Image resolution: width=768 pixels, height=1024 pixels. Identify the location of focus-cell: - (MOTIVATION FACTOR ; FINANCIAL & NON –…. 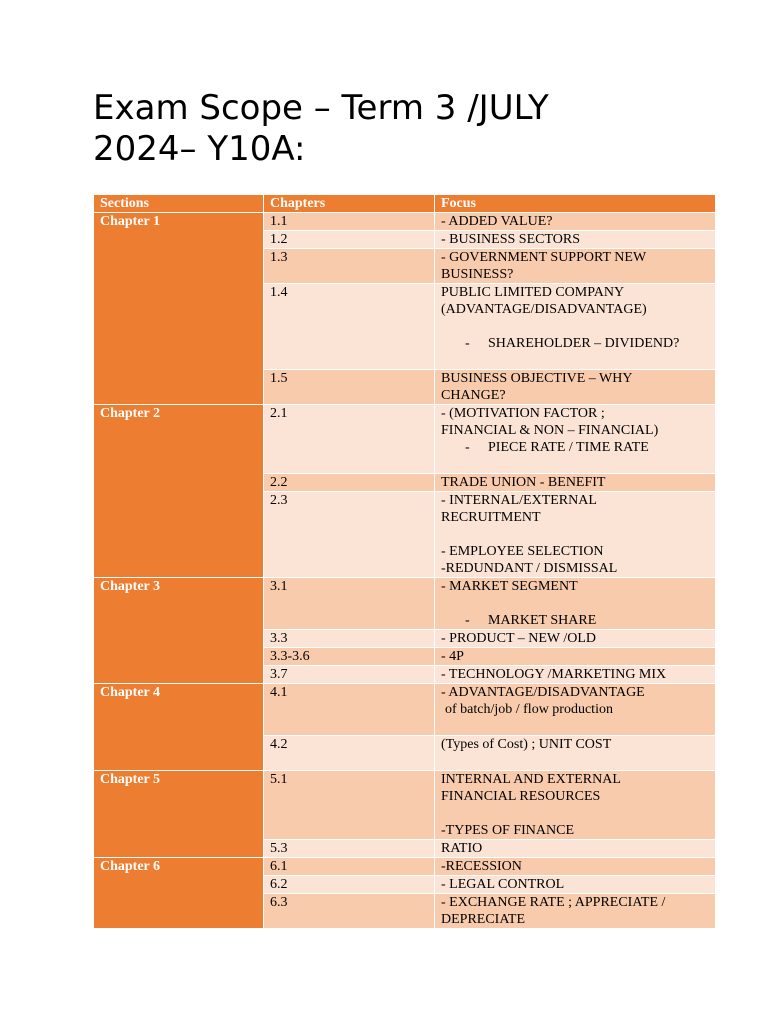
(575, 439).